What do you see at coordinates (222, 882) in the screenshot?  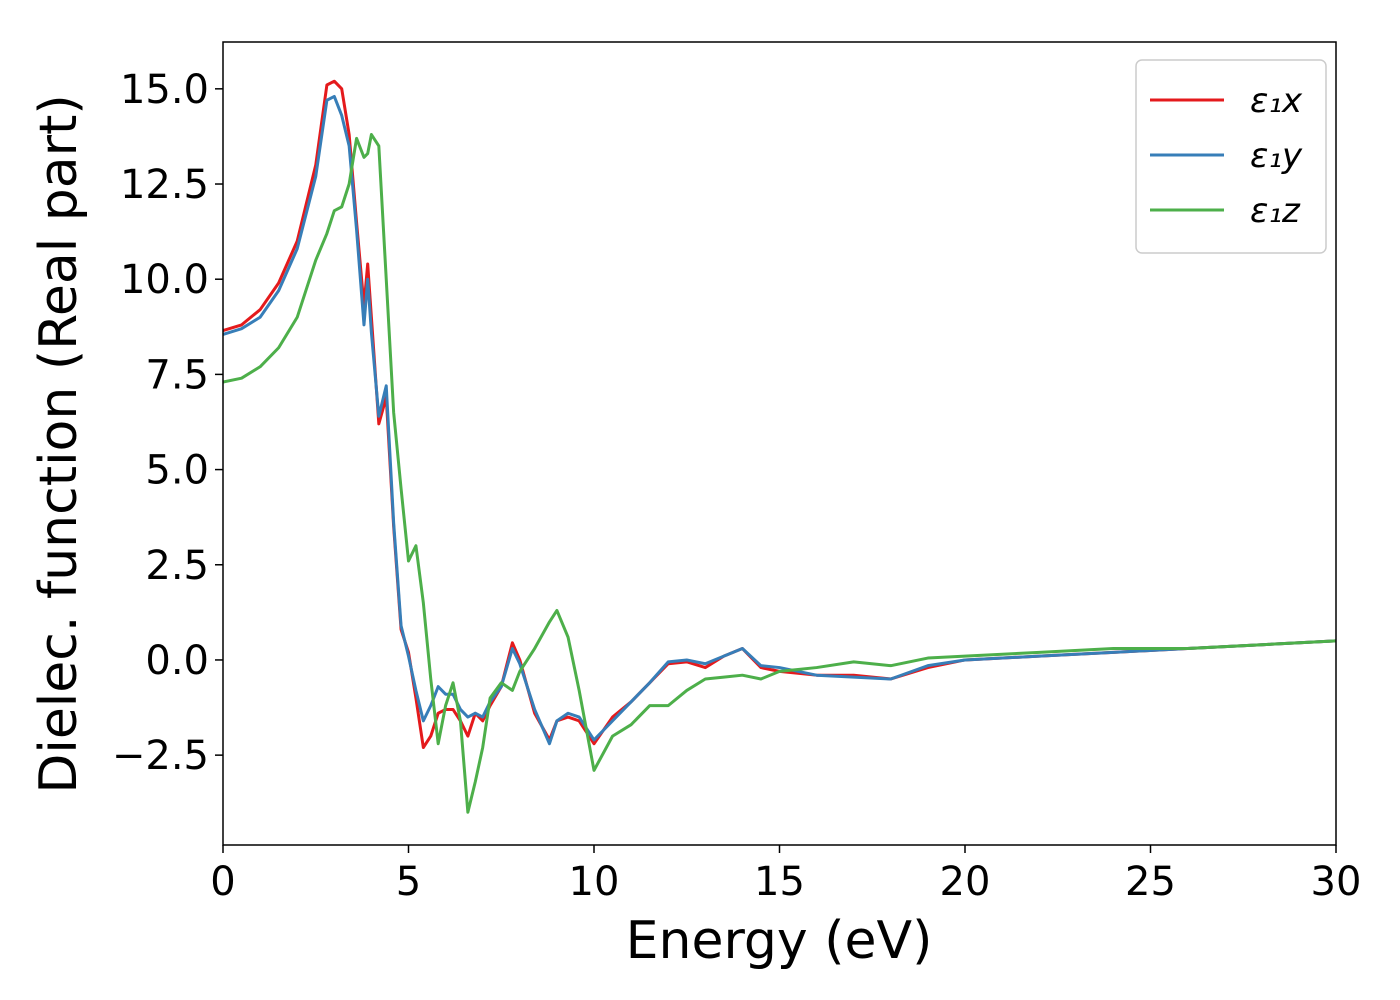 I see `x-tick-label: 0` at bounding box center [222, 882].